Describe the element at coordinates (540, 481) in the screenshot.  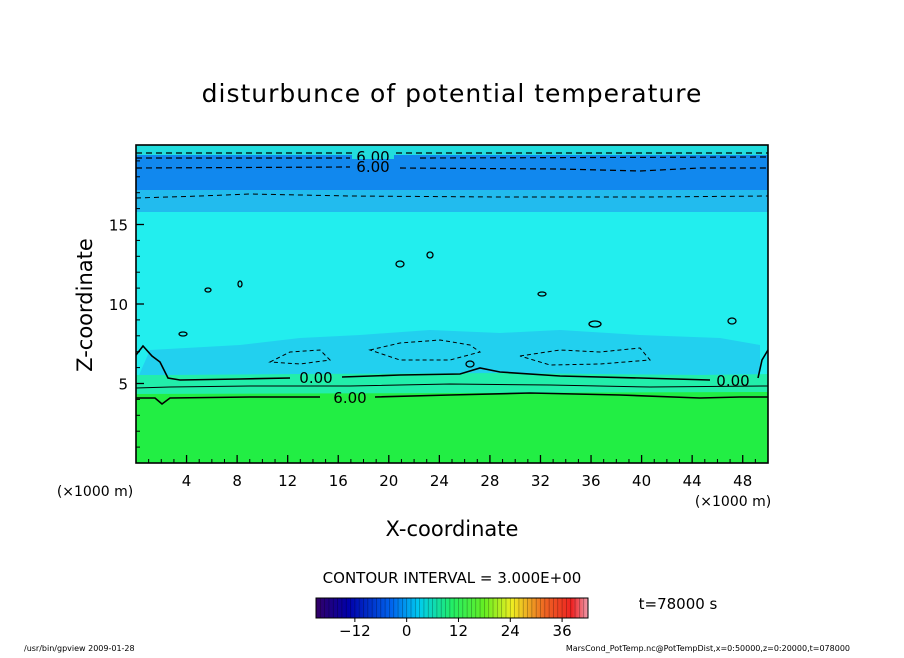
I see `x-tick-label: 32` at that location.